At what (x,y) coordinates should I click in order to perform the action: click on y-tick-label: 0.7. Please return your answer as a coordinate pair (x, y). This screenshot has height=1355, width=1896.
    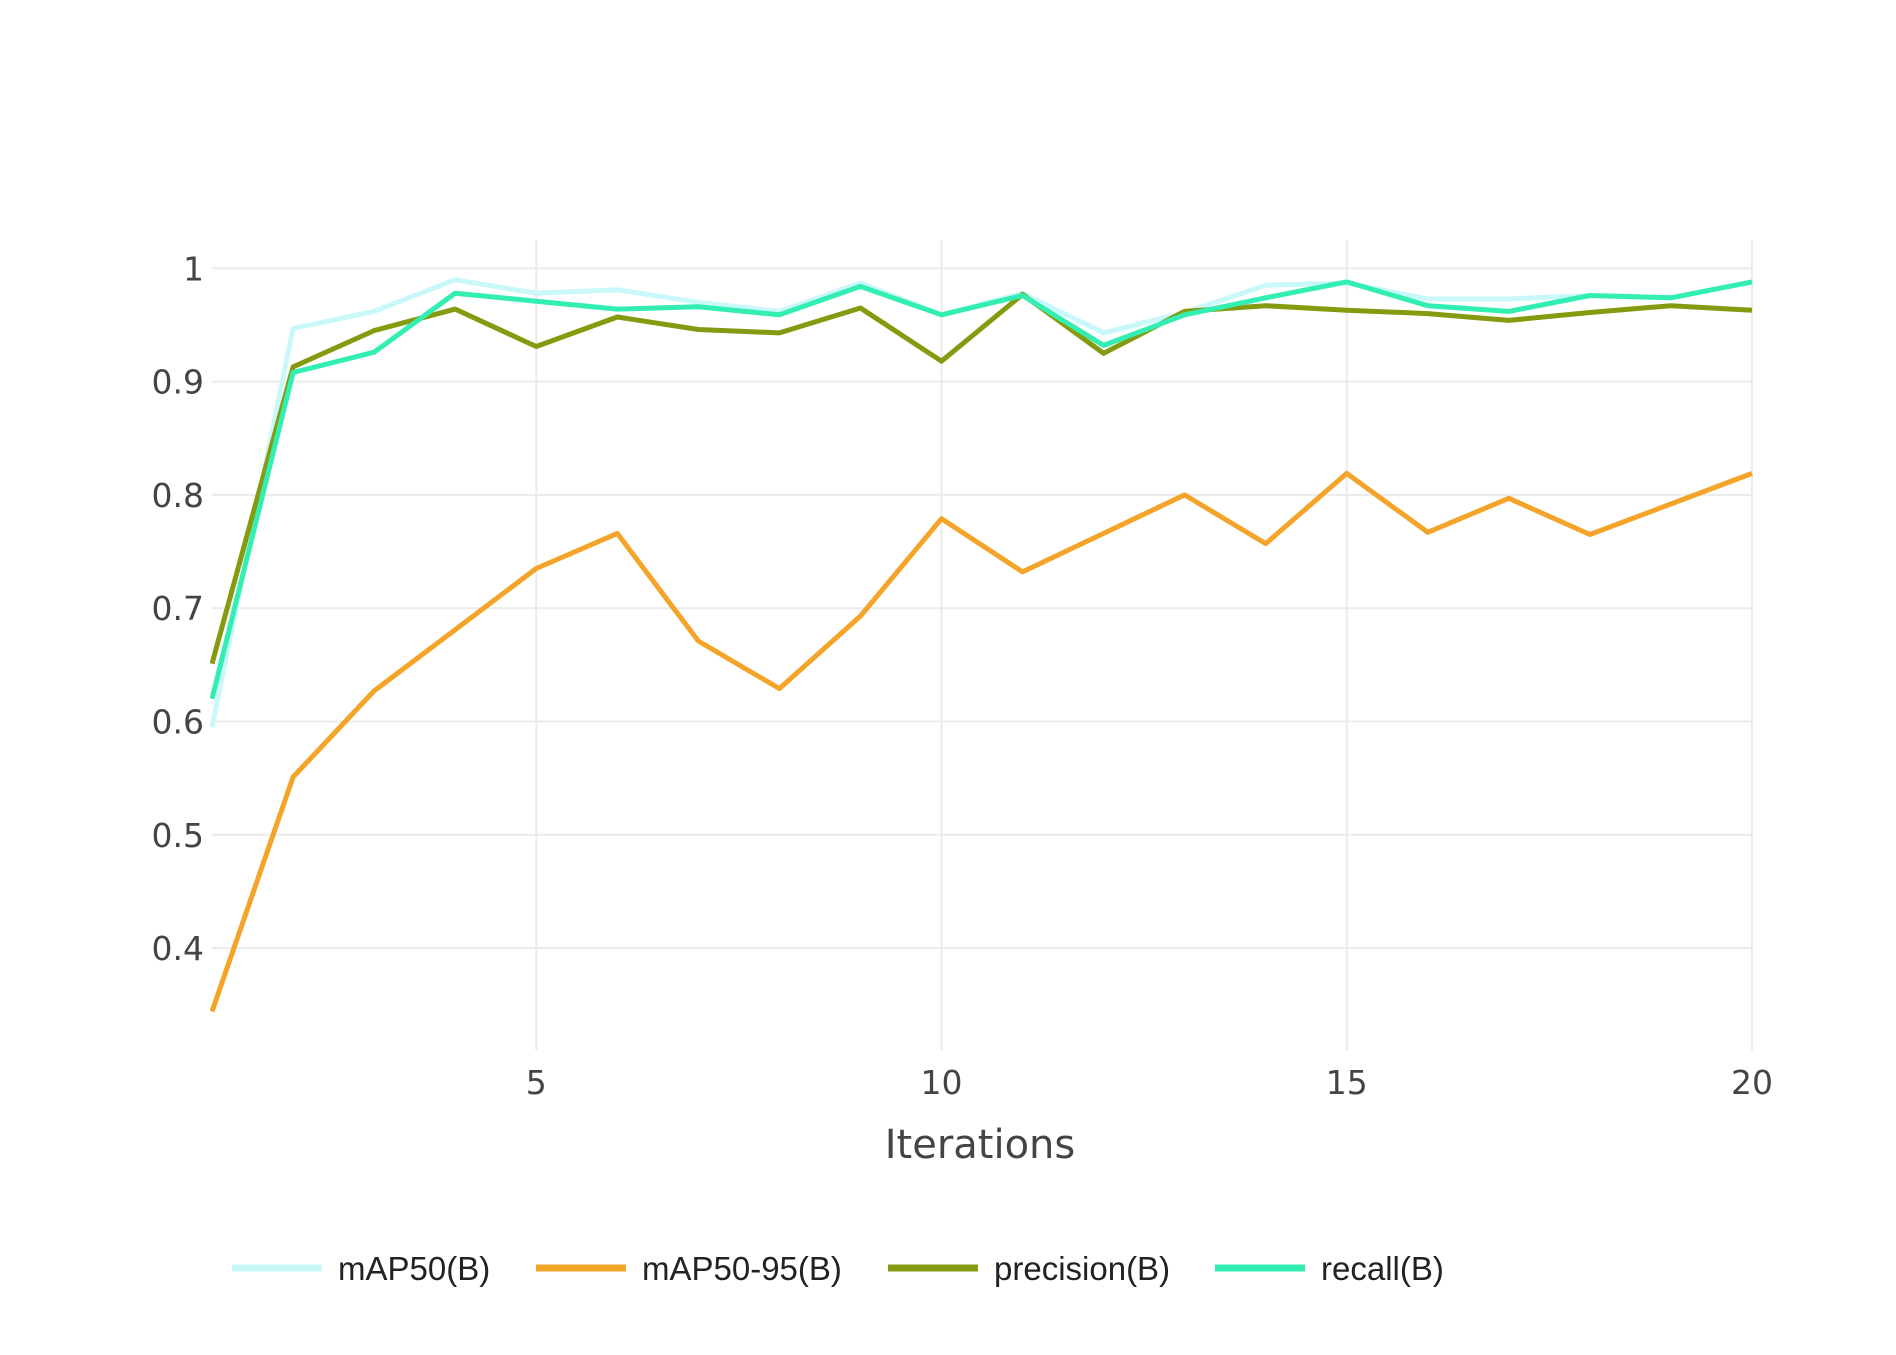
    Looking at the image, I should click on (178, 608).